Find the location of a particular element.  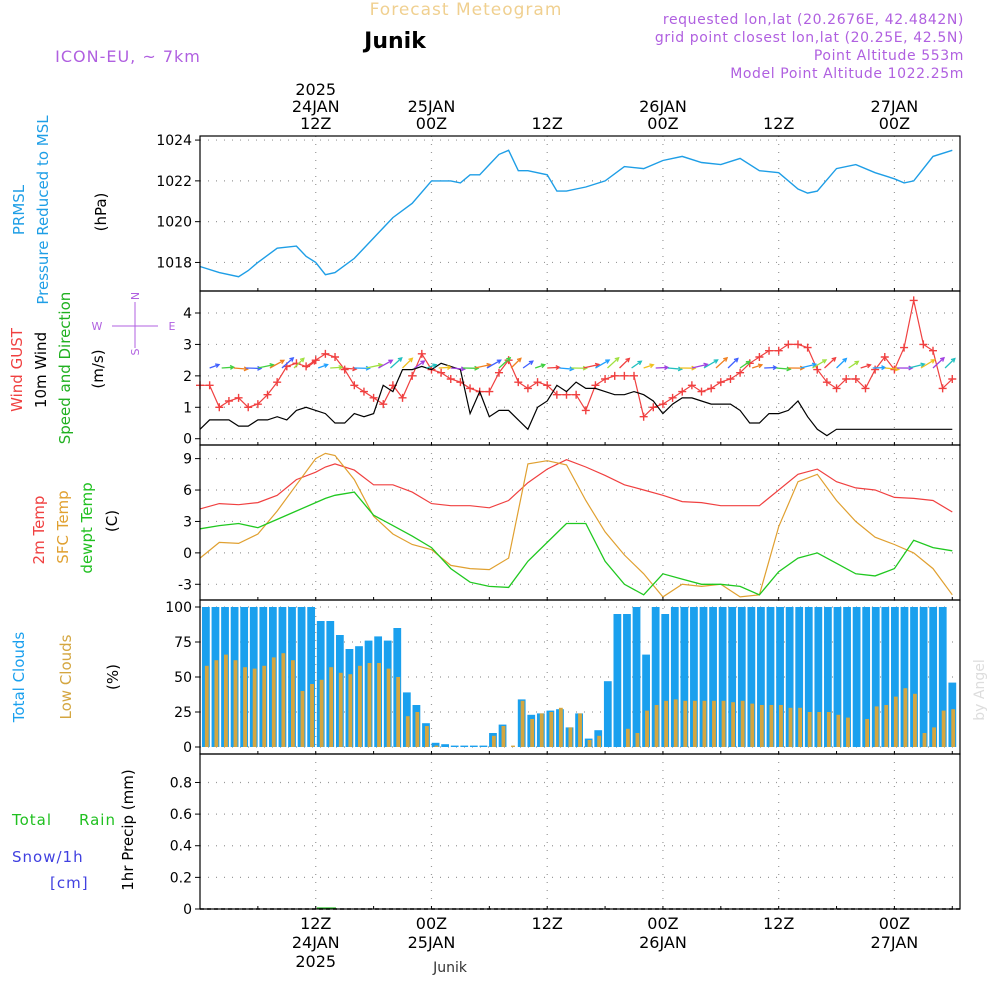

time-label-top: 2025 is located at coordinates (315, 89).